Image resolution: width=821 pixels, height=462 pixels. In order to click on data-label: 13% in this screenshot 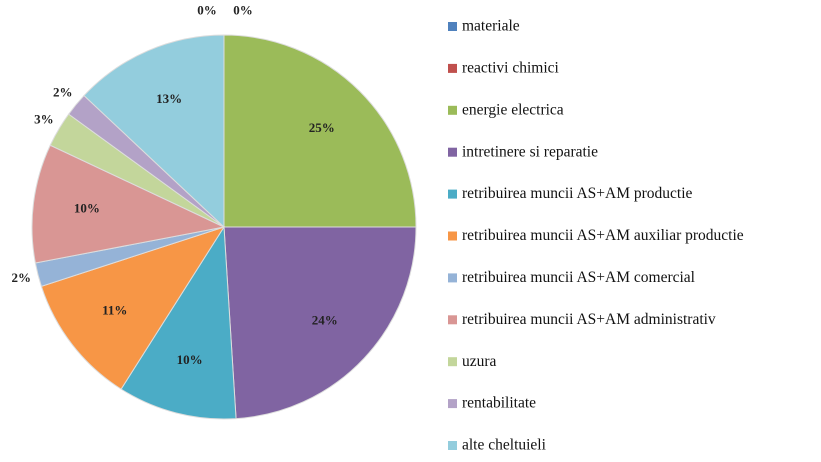, I will do `click(169, 98)`.